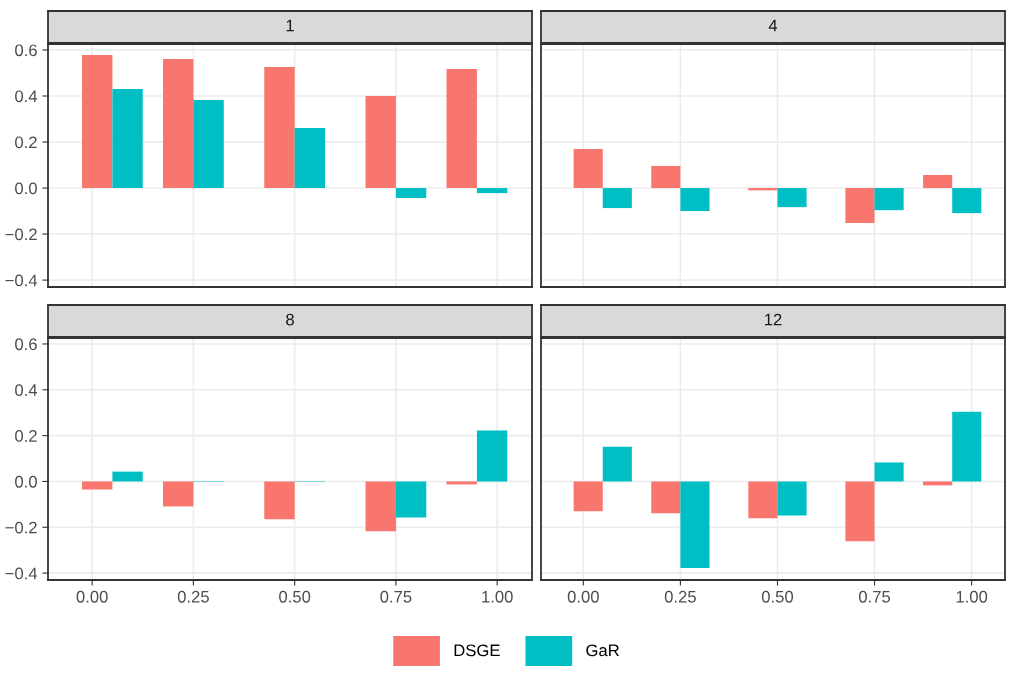 The height and width of the screenshot is (681, 1013). Describe the element at coordinates (290, 25) in the screenshot. I see `chart-title: 1` at that location.